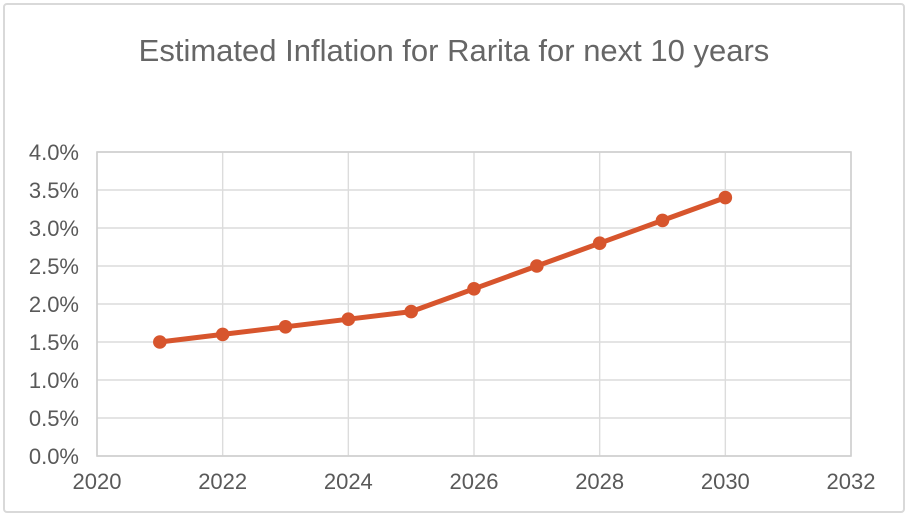 This screenshot has height=516, width=908. Describe the element at coordinates (54, 418) in the screenshot. I see `y-axis-tick-label: 0.5%` at that location.